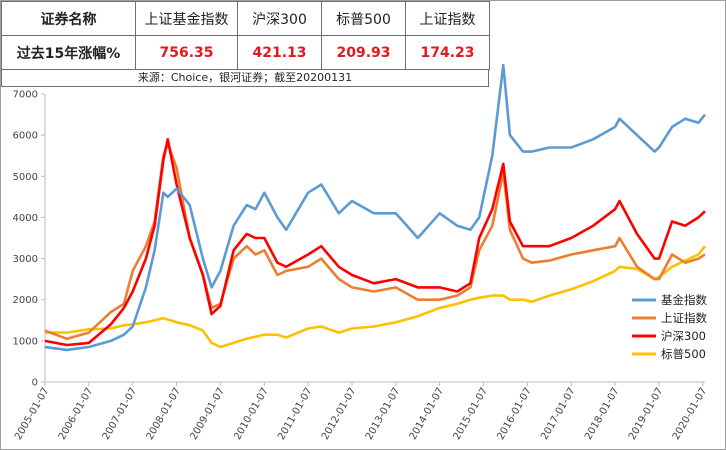  I want to click on x-tick-label: 2020-01-07, so click(690, 414).